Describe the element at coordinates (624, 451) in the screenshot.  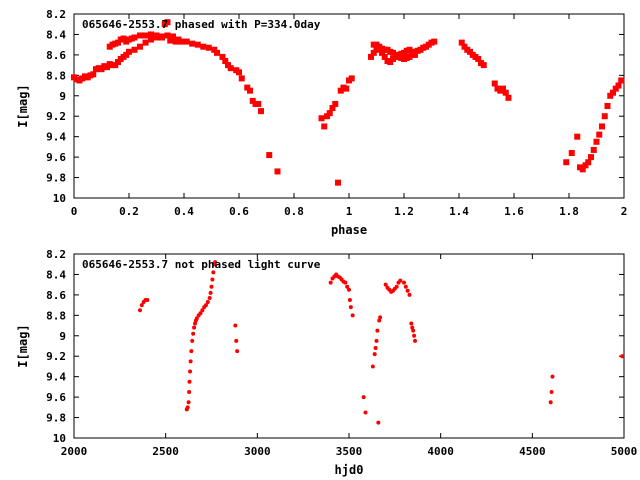
I see `unphased-x-tick-label: 5000` at that location.